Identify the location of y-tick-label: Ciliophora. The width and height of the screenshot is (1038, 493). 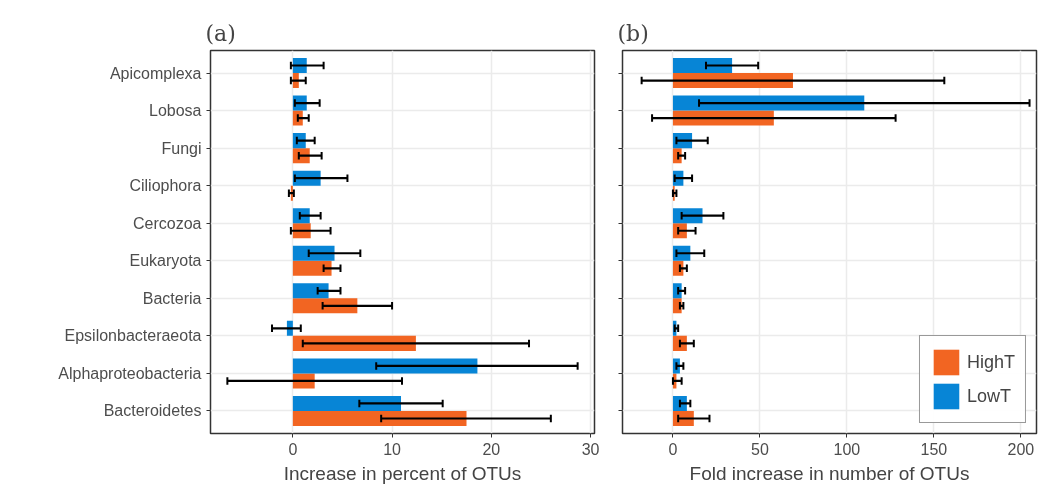
(165, 186).